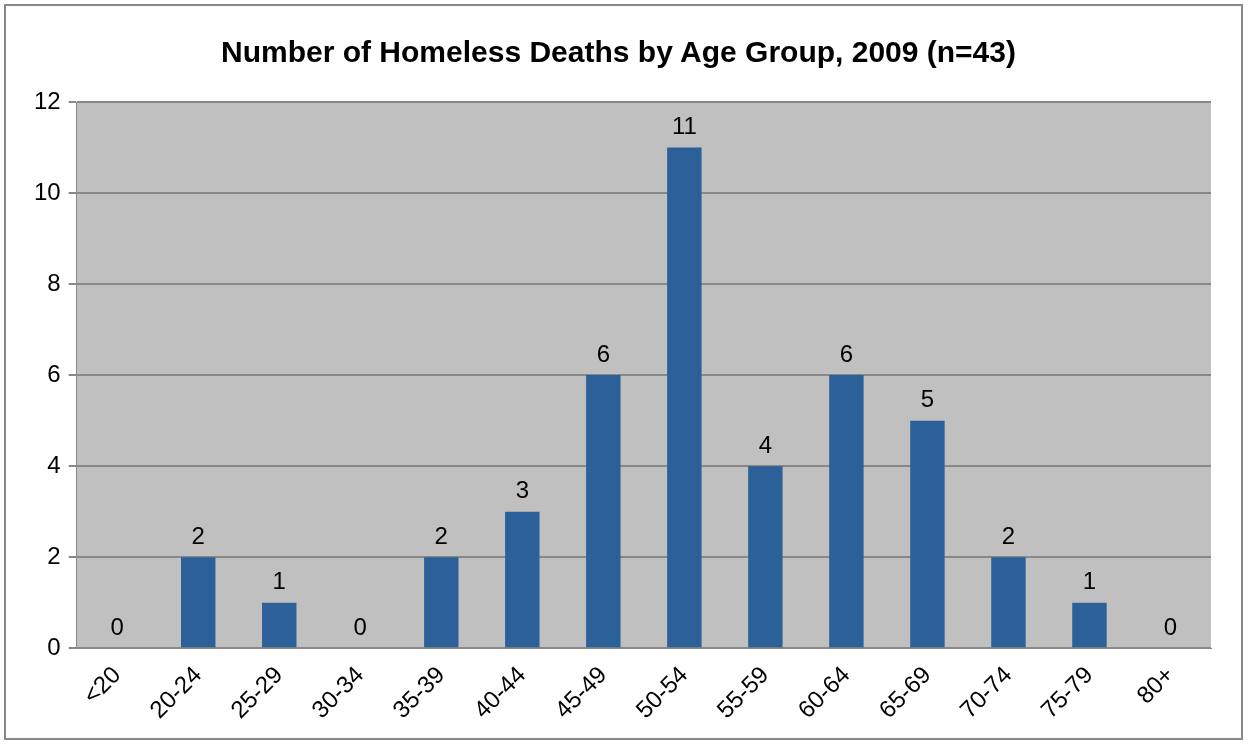 This screenshot has width=1249, height=746. What do you see at coordinates (54, 555) in the screenshot?
I see `y-tick-label: 2` at bounding box center [54, 555].